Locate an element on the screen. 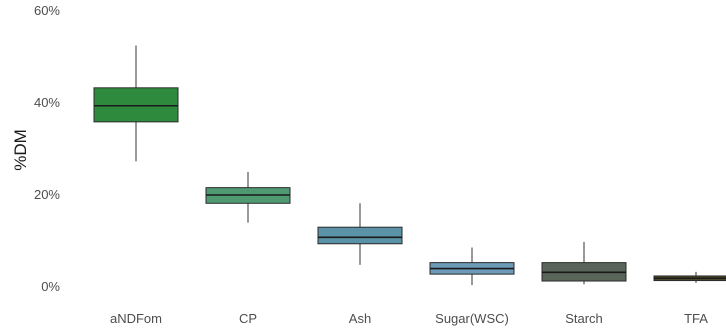 The image size is (726, 331). x-tick-label: Starch is located at coordinates (584, 318).